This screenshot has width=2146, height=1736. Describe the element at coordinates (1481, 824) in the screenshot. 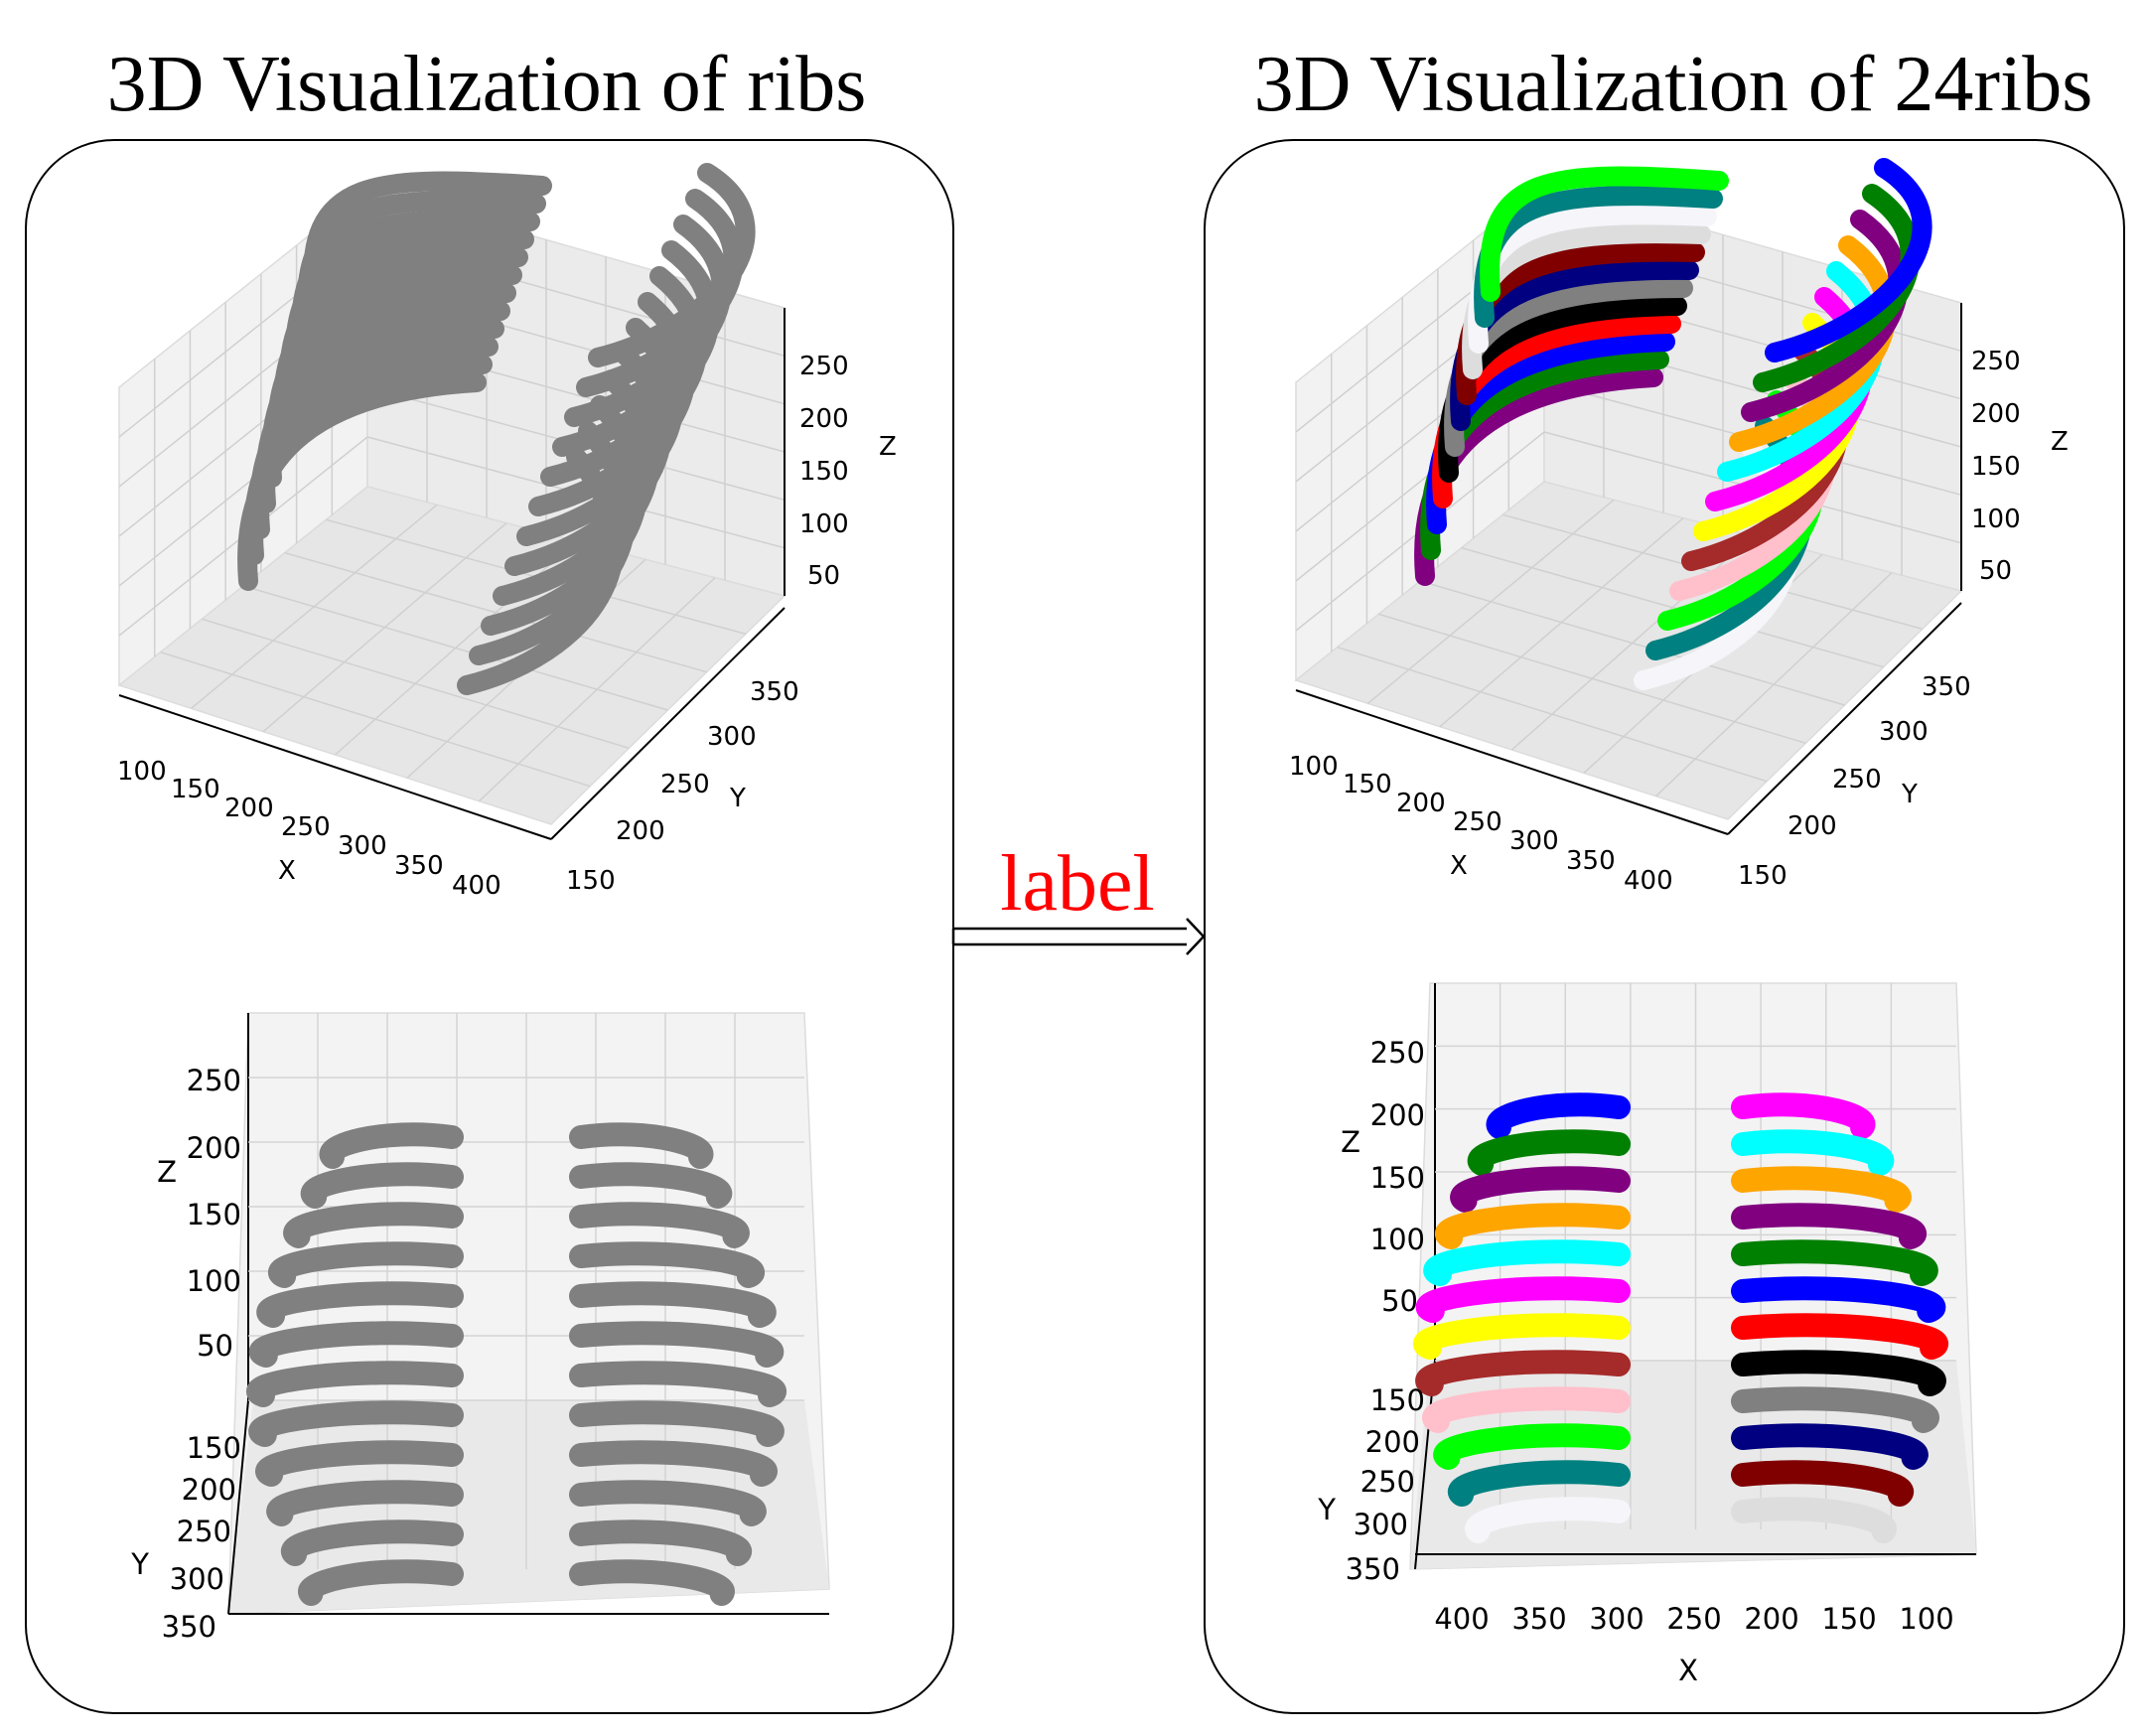

I see `iso-right-x-ticks: 100 150 200 250 300 350 400 X` at that location.